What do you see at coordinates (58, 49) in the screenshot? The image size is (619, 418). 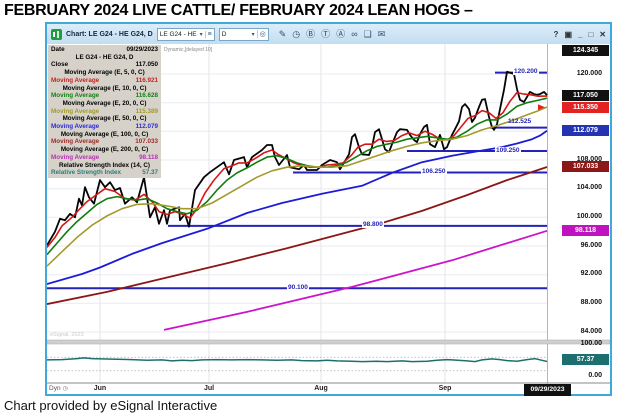 I see `legend-label: Date` at bounding box center [58, 49].